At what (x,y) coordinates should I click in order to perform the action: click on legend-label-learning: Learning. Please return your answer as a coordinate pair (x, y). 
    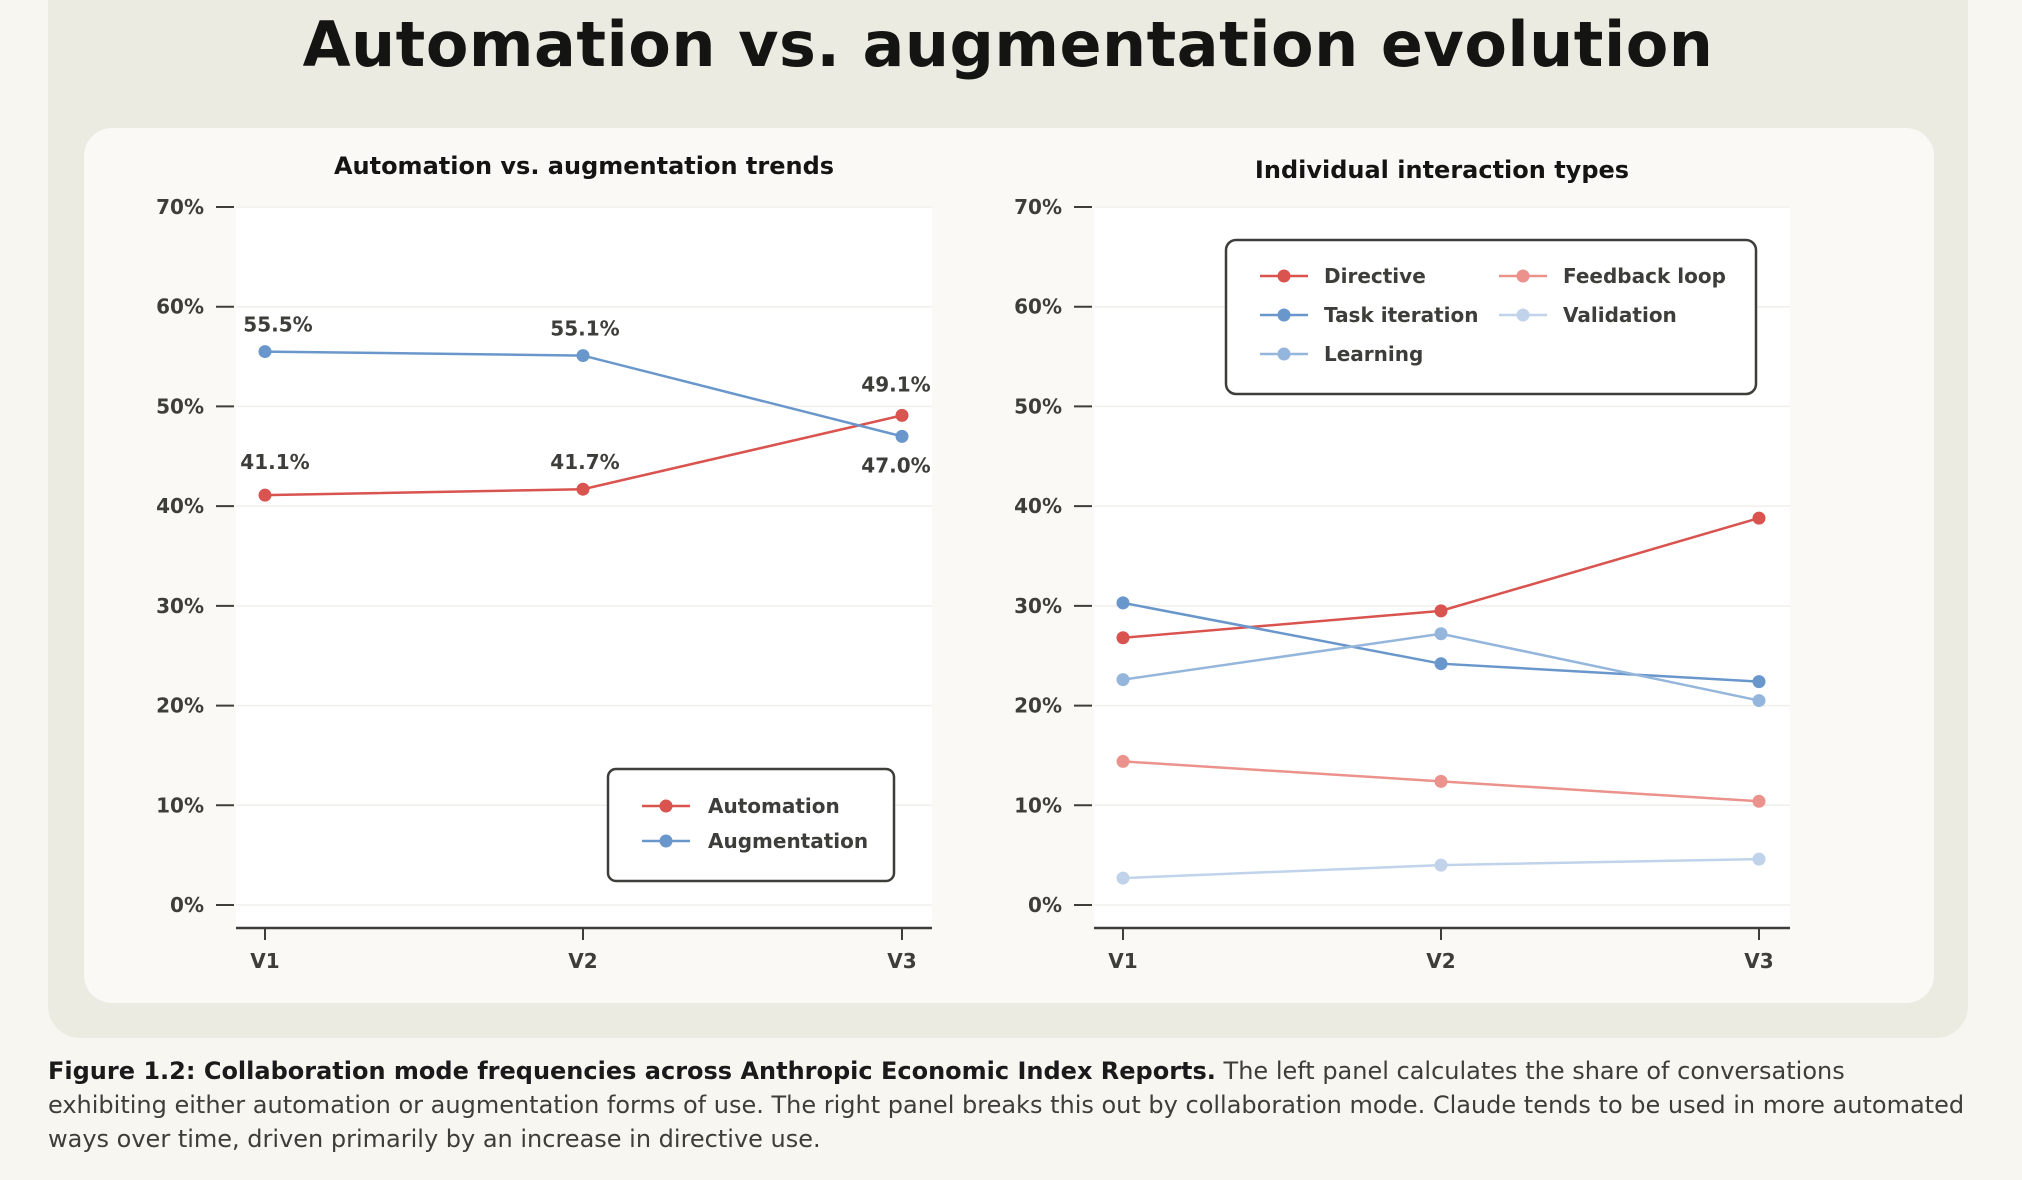
    Looking at the image, I should click on (1373, 354).